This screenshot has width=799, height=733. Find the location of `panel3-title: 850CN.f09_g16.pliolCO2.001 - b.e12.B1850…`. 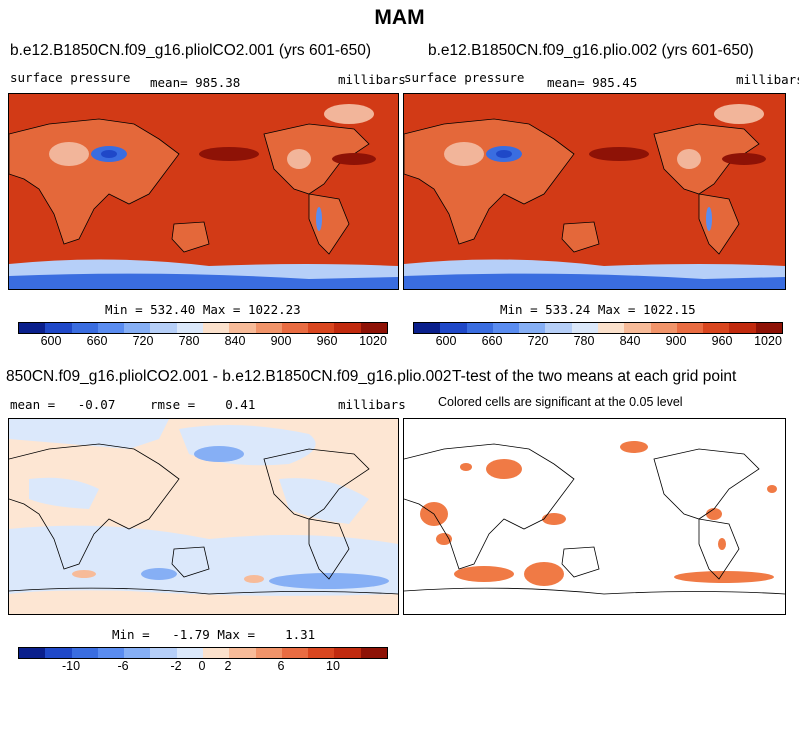

panel3-title: 850CN.f09_g16.pliolCO2.001 - b.e12.B1850… is located at coordinates (229, 376).